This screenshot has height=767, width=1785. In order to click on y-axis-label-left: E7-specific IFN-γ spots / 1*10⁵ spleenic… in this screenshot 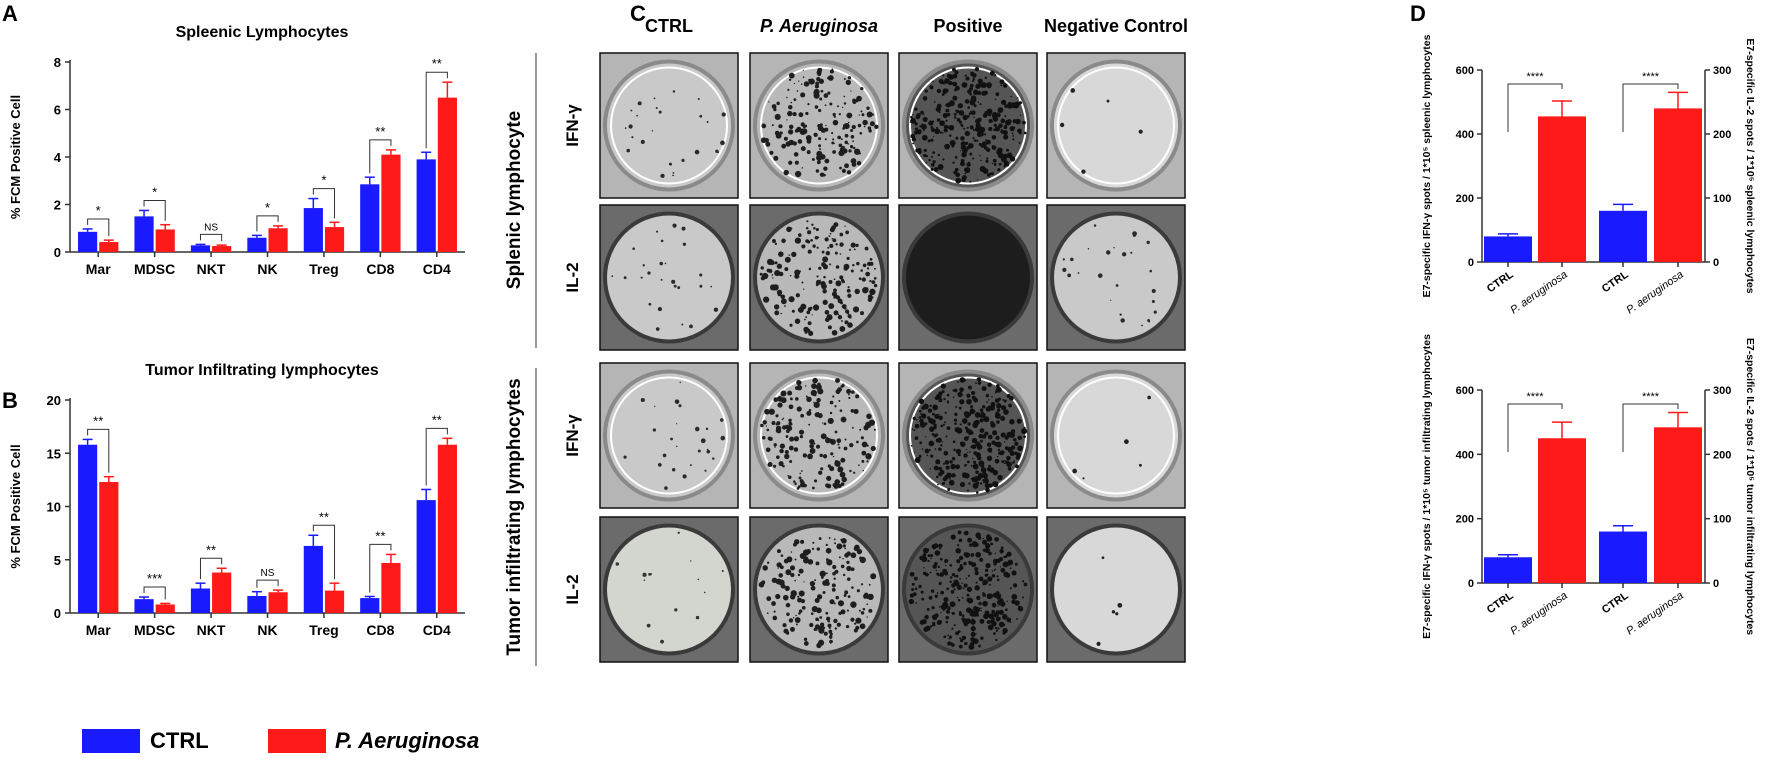, I will do `click(1427, 165)`.